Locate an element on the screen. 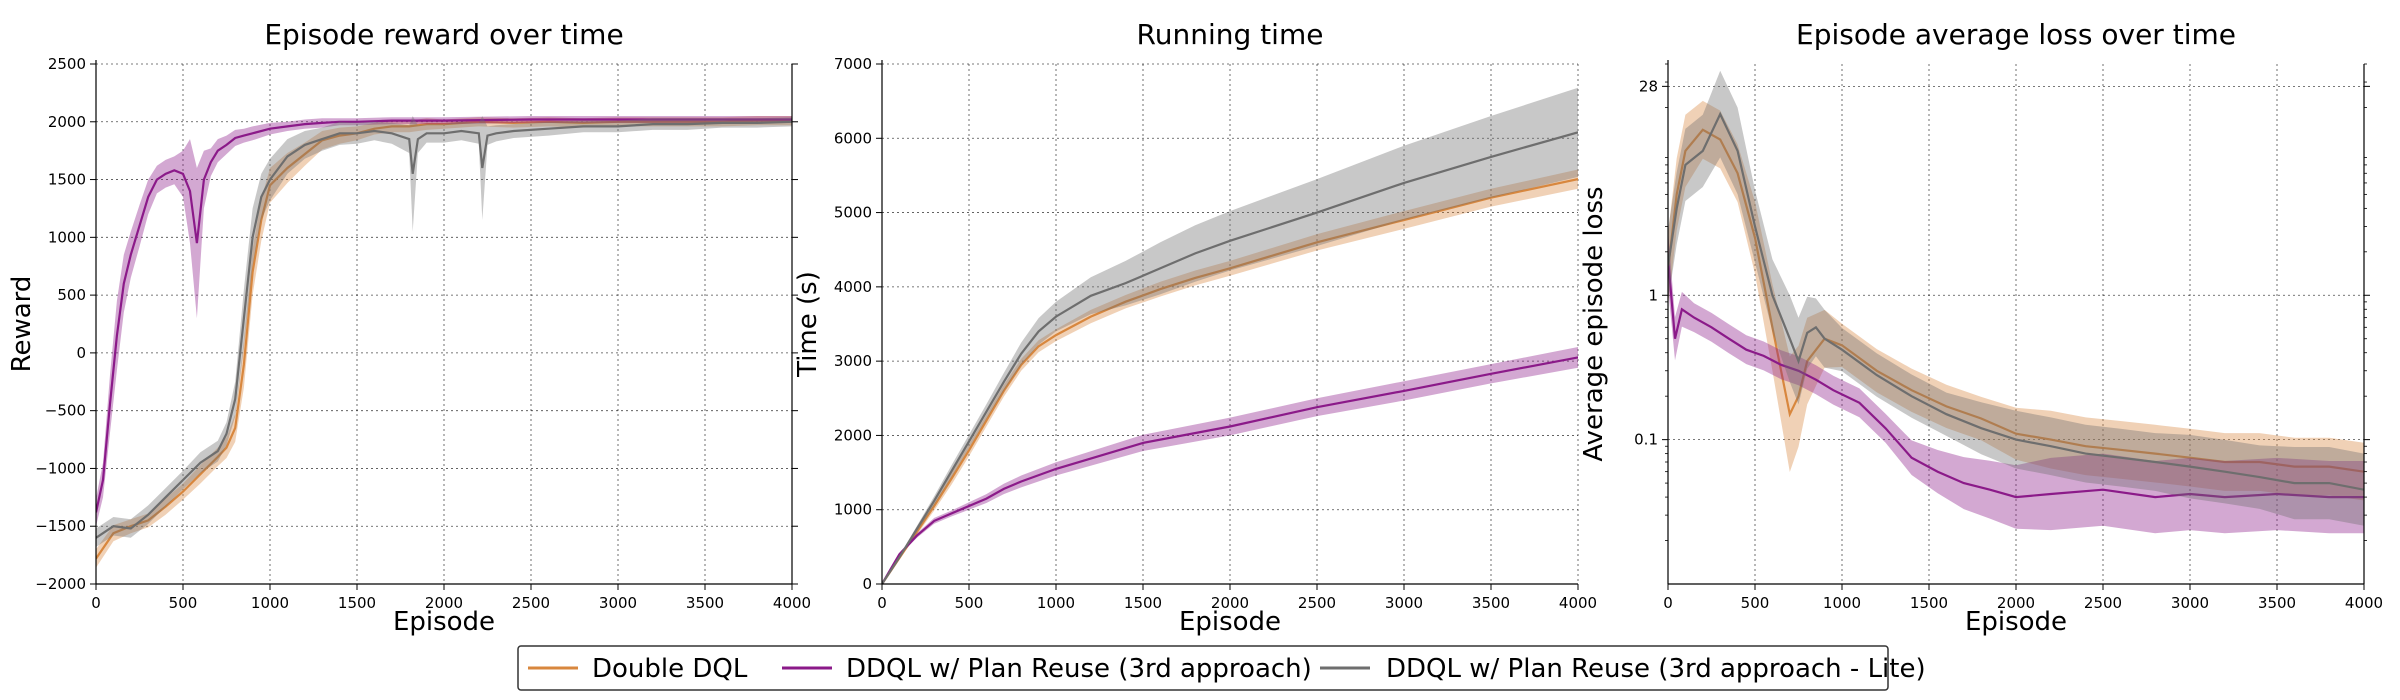  y-tick-label: −1500 is located at coordinates (60, 526).